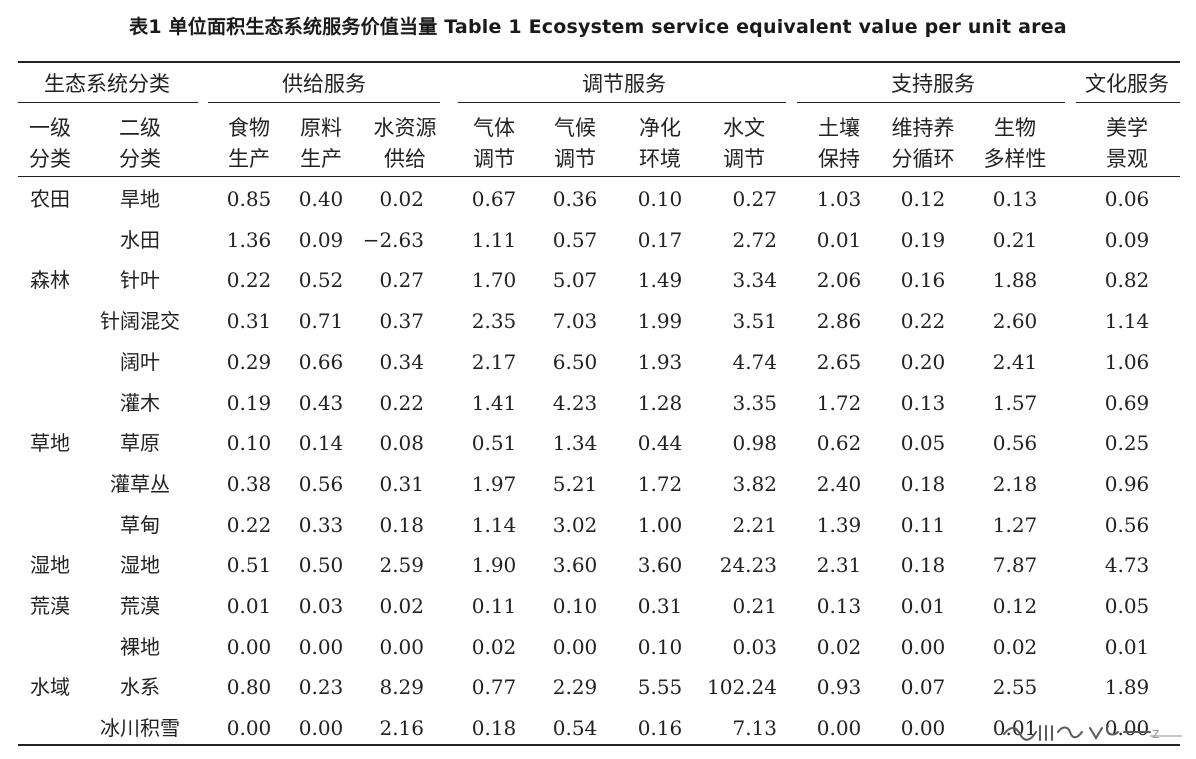 This screenshot has width=1196, height=759. I want to click on table-cell: 1.06, so click(1127, 362).